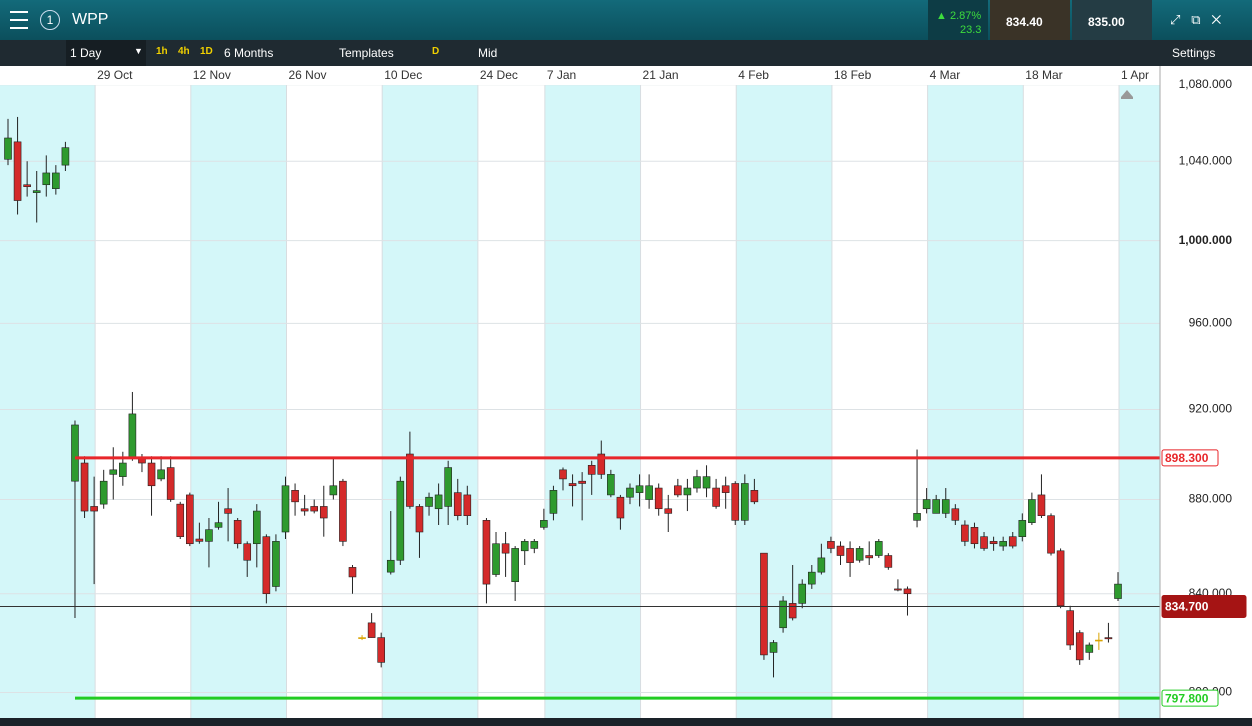 This screenshot has height=726, width=1252. What do you see at coordinates (86, 53) in the screenshot?
I see `interval: 1 Day` at bounding box center [86, 53].